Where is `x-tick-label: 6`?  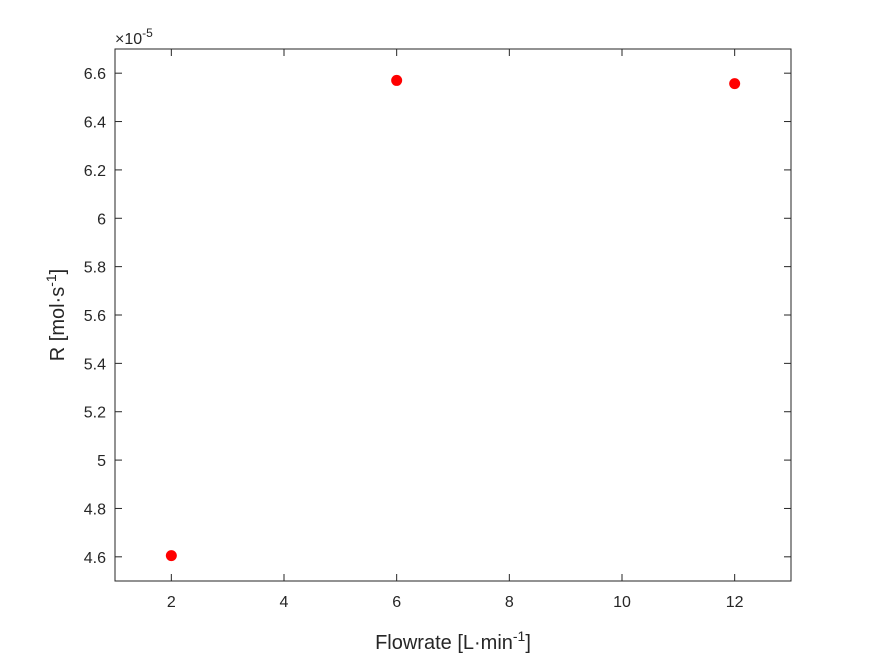 x-tick-label: 6 is located at coordinates (396, 602).